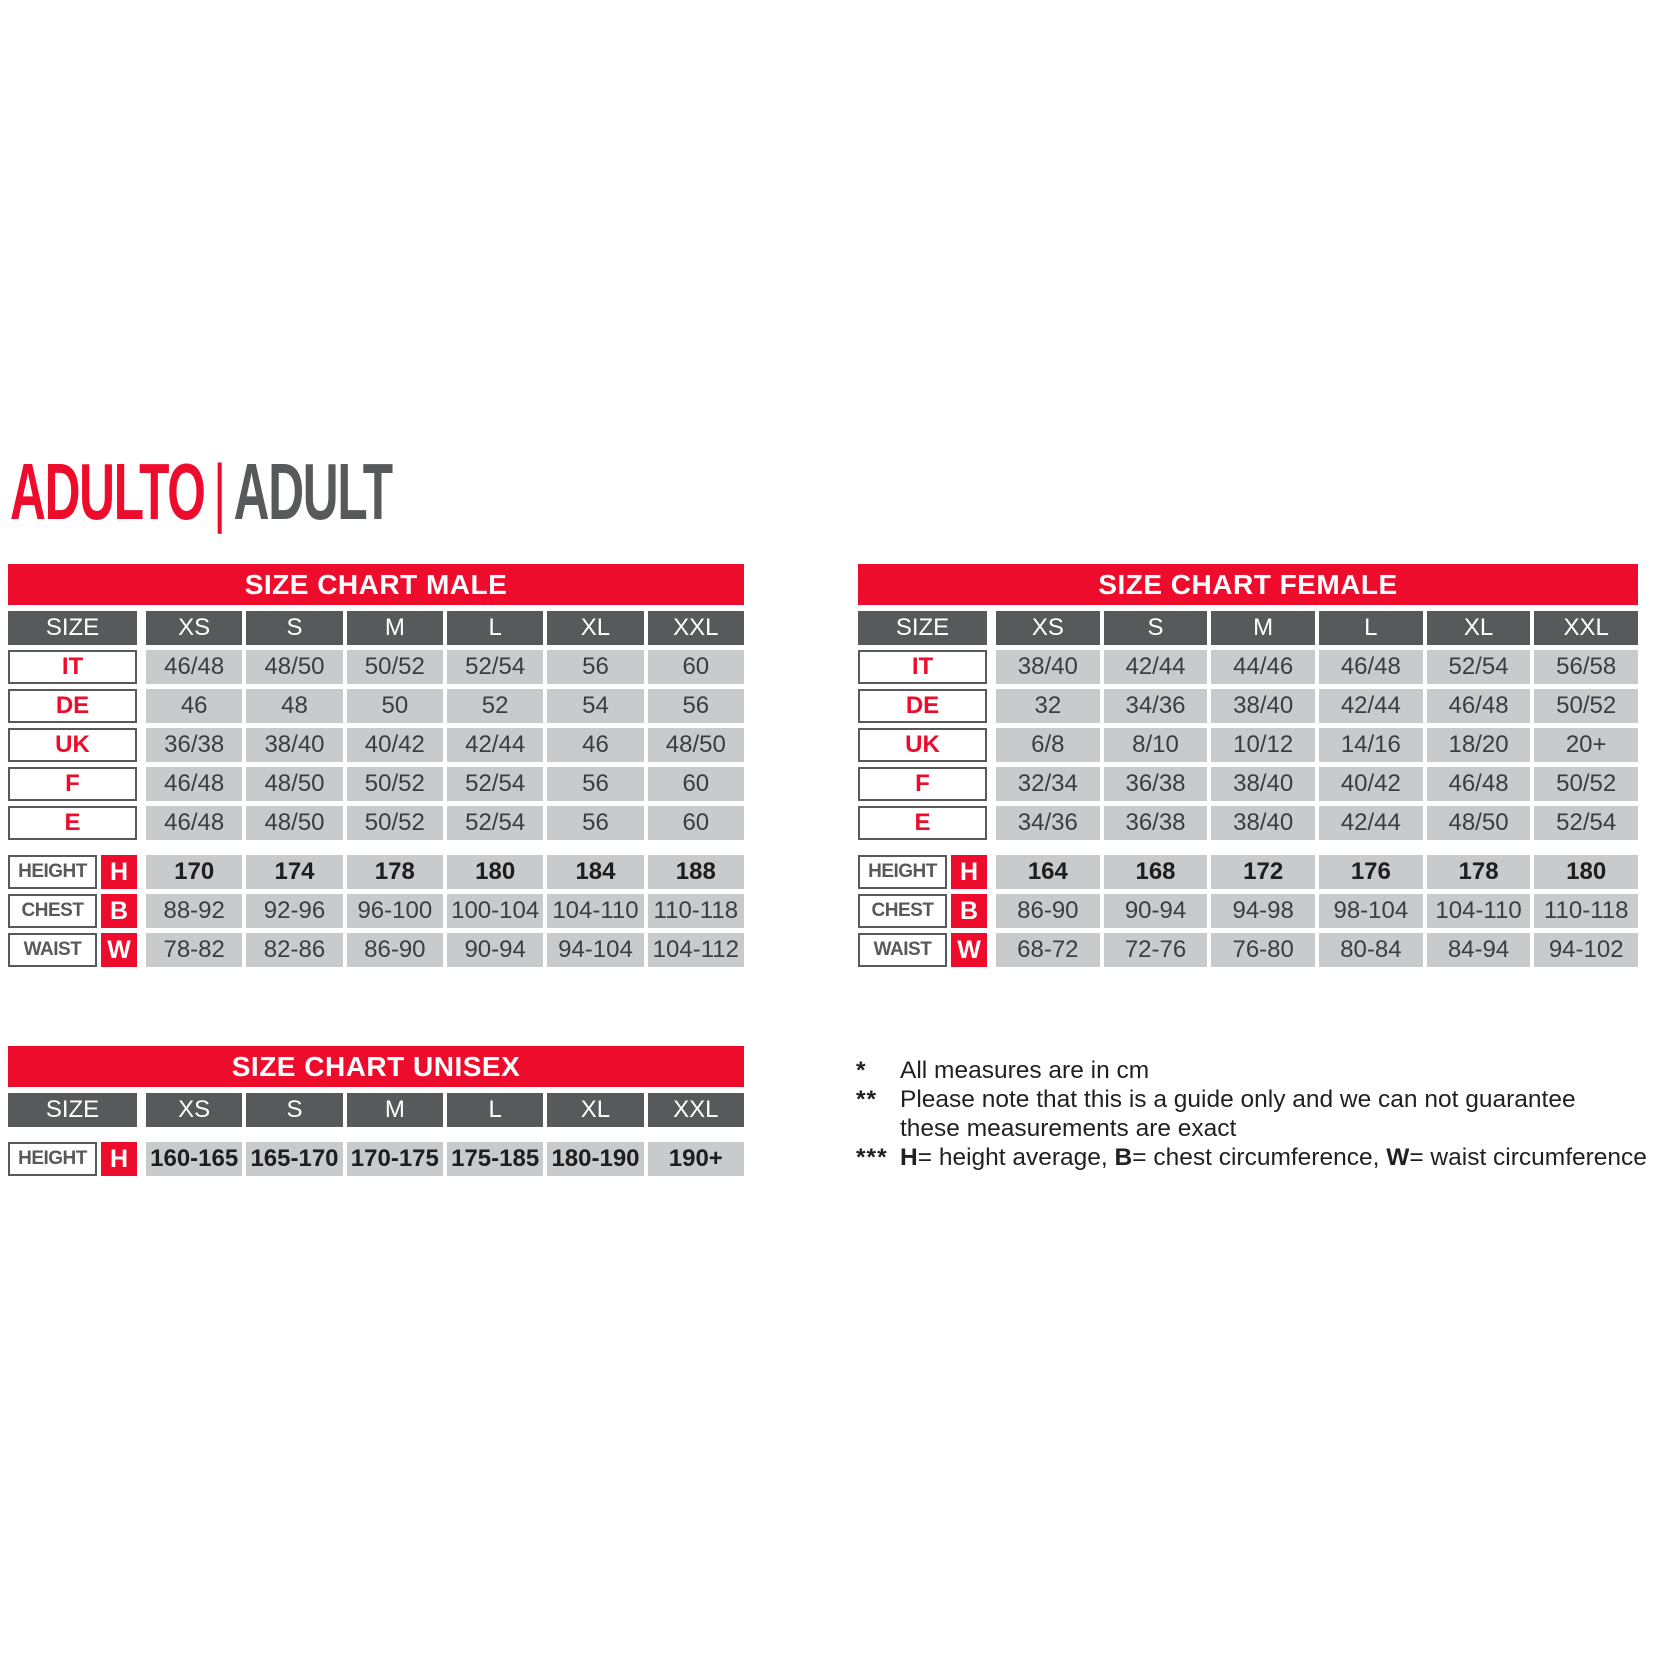 The height and width of the screenshot is (1654, 1654). What do you see at coordinates (1155, 872) in the screenshot?
I see `measure-value-cell: 168` at bounding box center [1155, 872].